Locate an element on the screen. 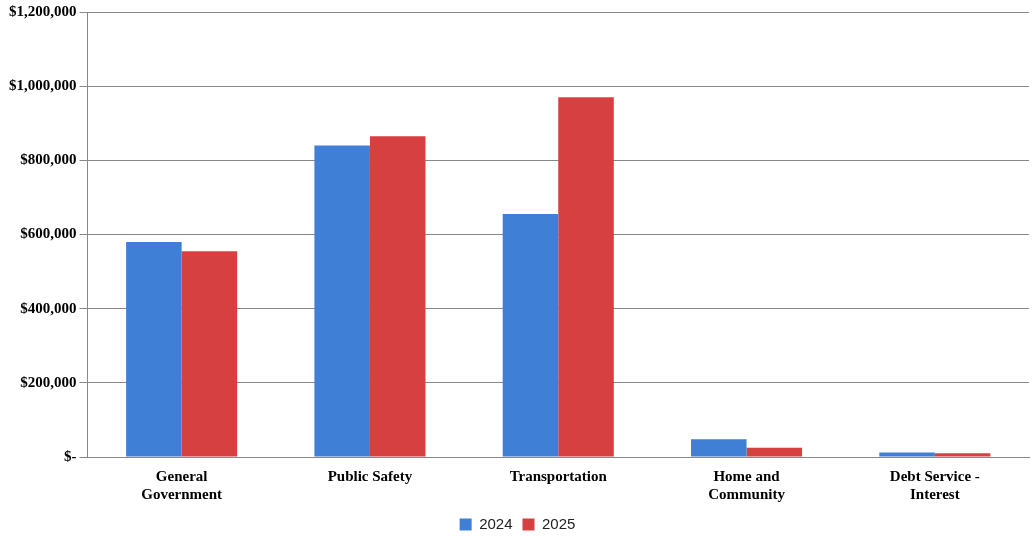 This screenshot has height=546, width=1033. x-tick-label: Transportation is located at coordinates (558, 475).